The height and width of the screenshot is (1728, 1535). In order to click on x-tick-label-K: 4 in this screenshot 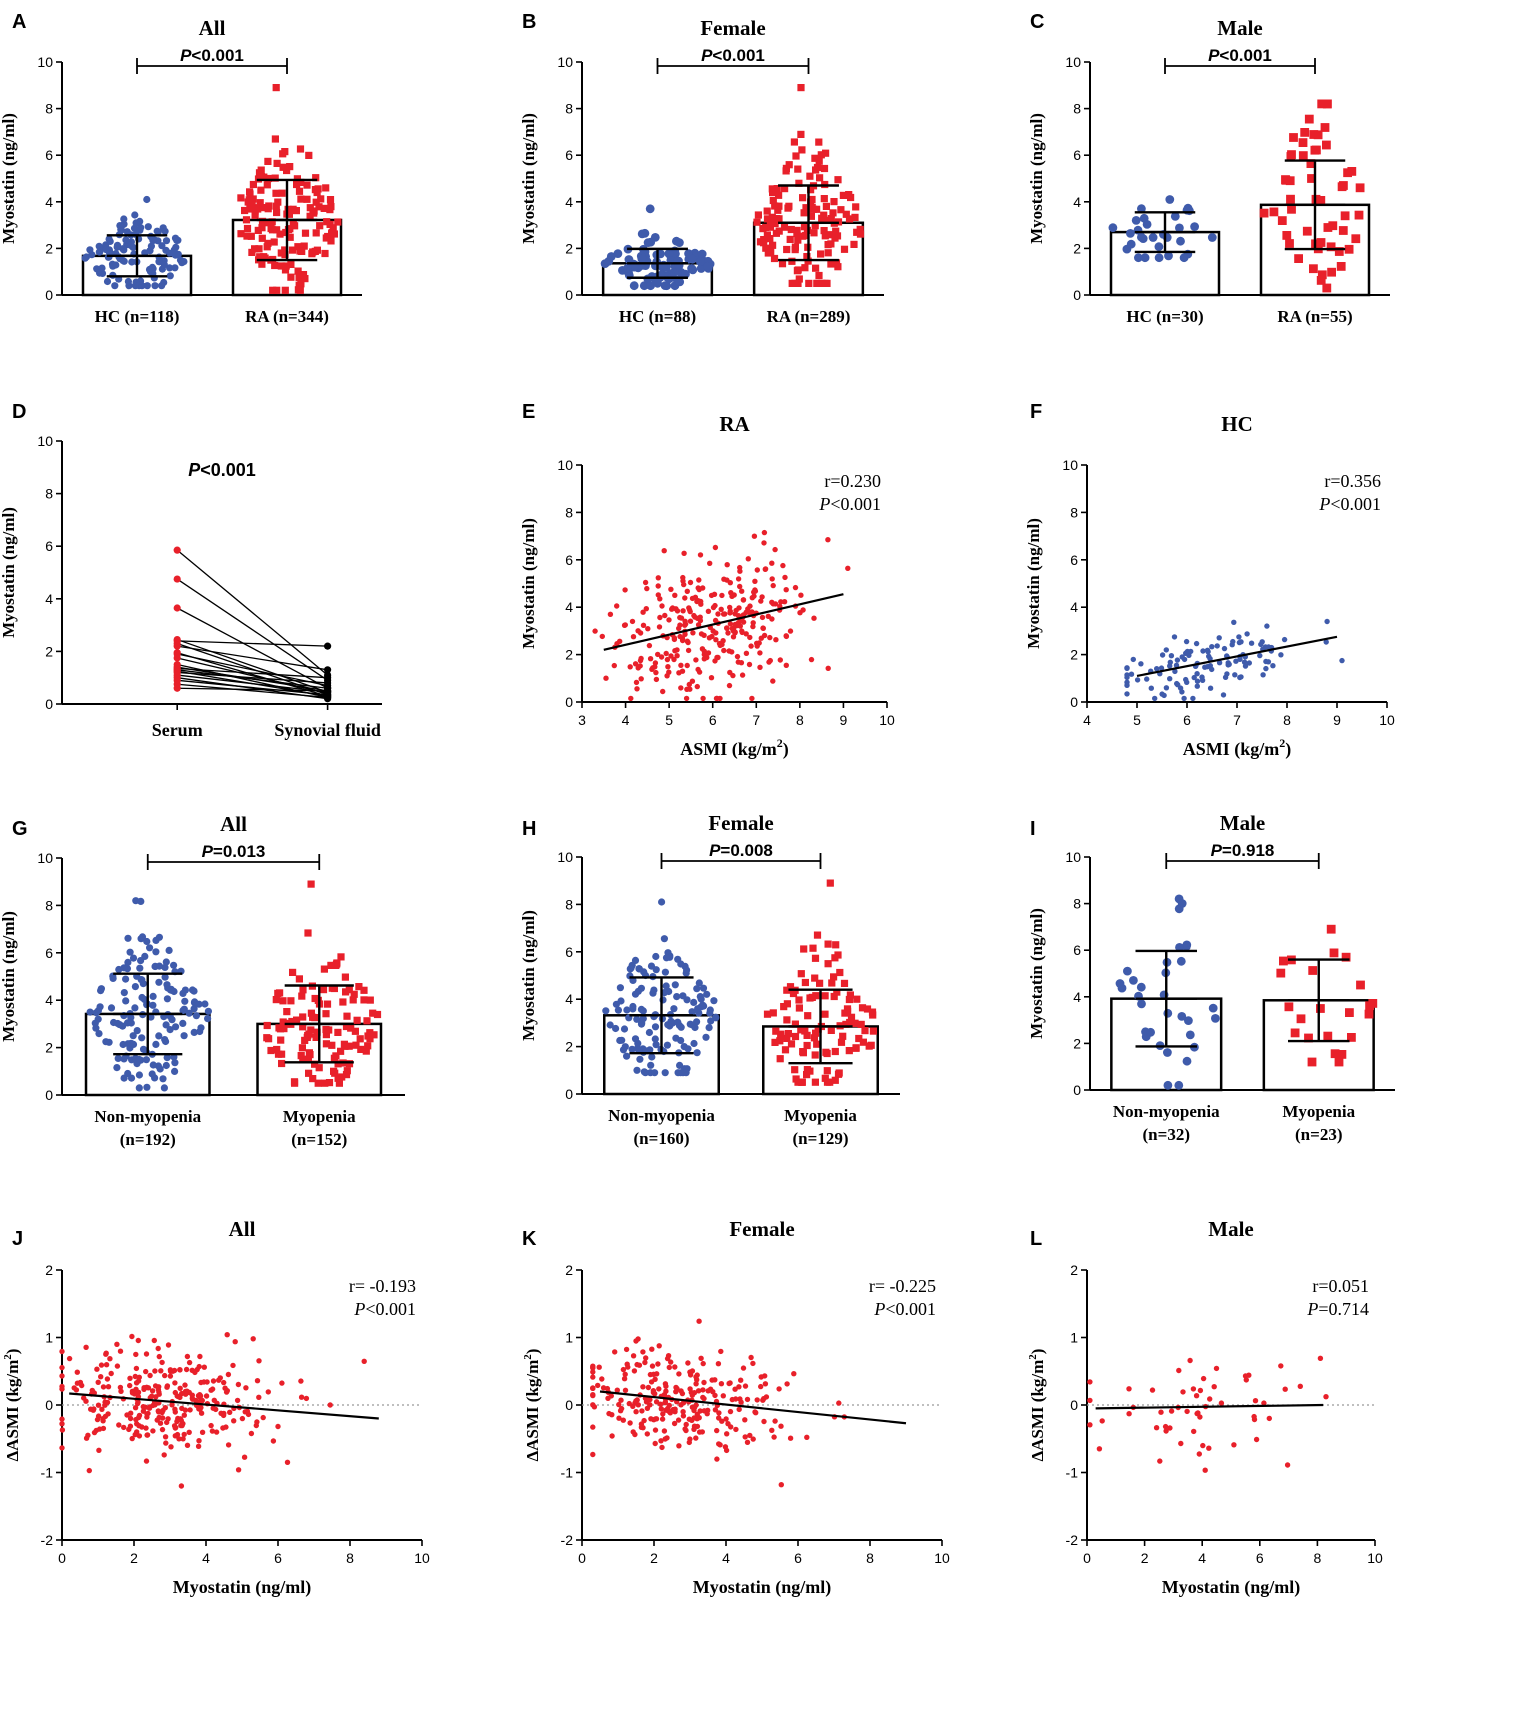, I will do `click(726, 1558)`.